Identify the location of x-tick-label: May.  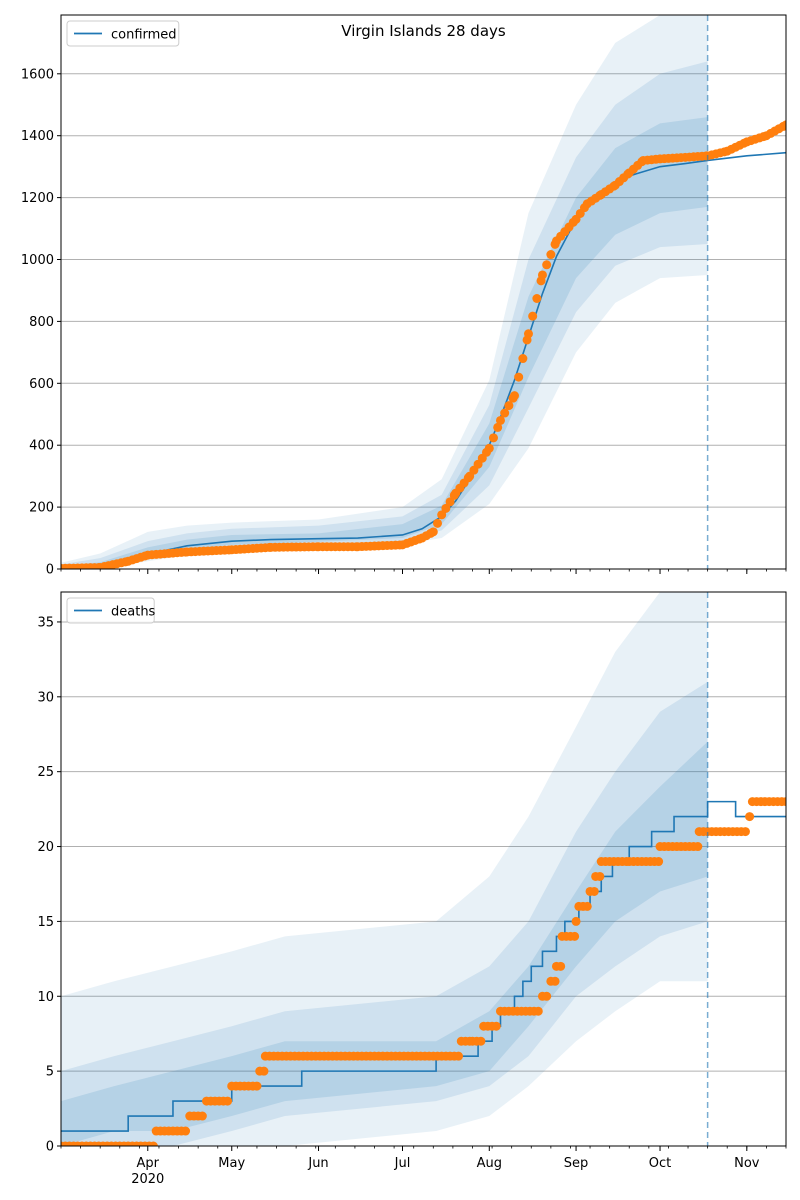
(231, 1163).